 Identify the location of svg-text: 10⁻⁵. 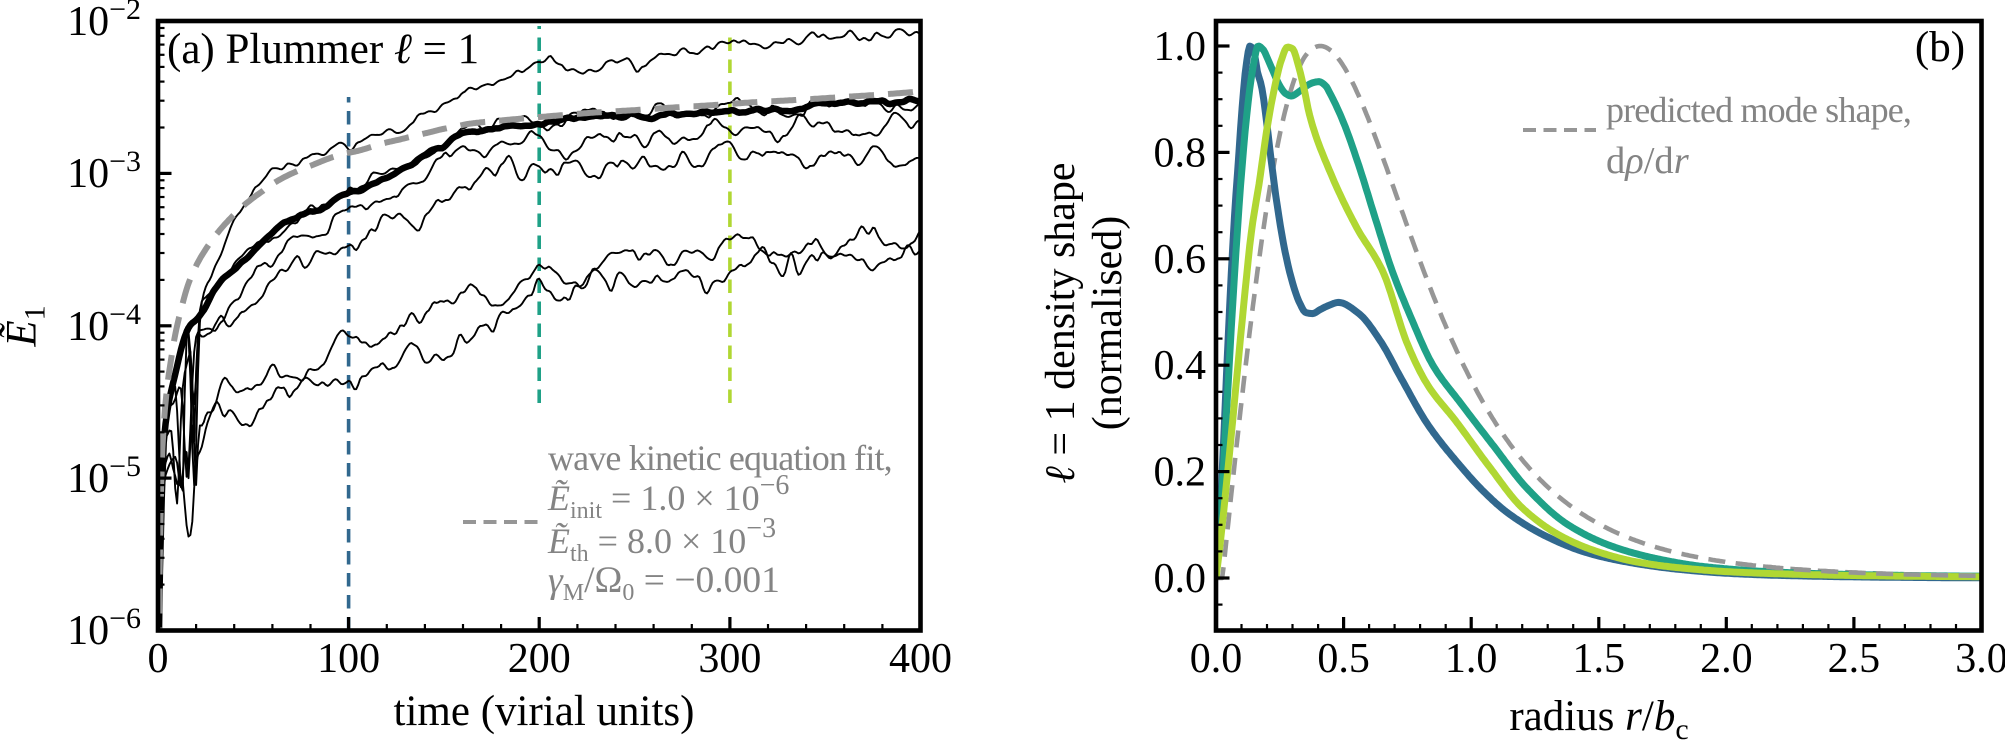
(104, 476).